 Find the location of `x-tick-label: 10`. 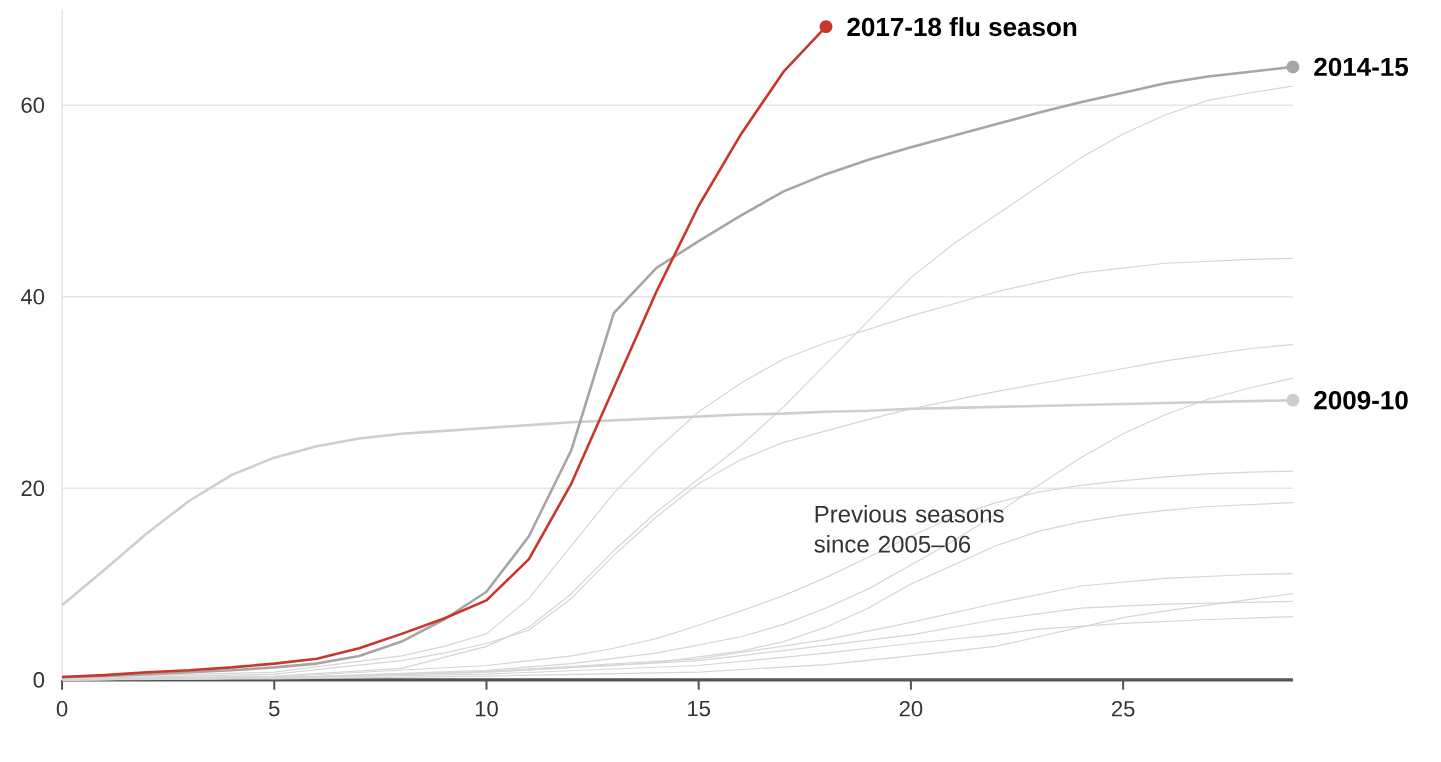

x-tick-label: 10 is located at coordinates (486, 709).